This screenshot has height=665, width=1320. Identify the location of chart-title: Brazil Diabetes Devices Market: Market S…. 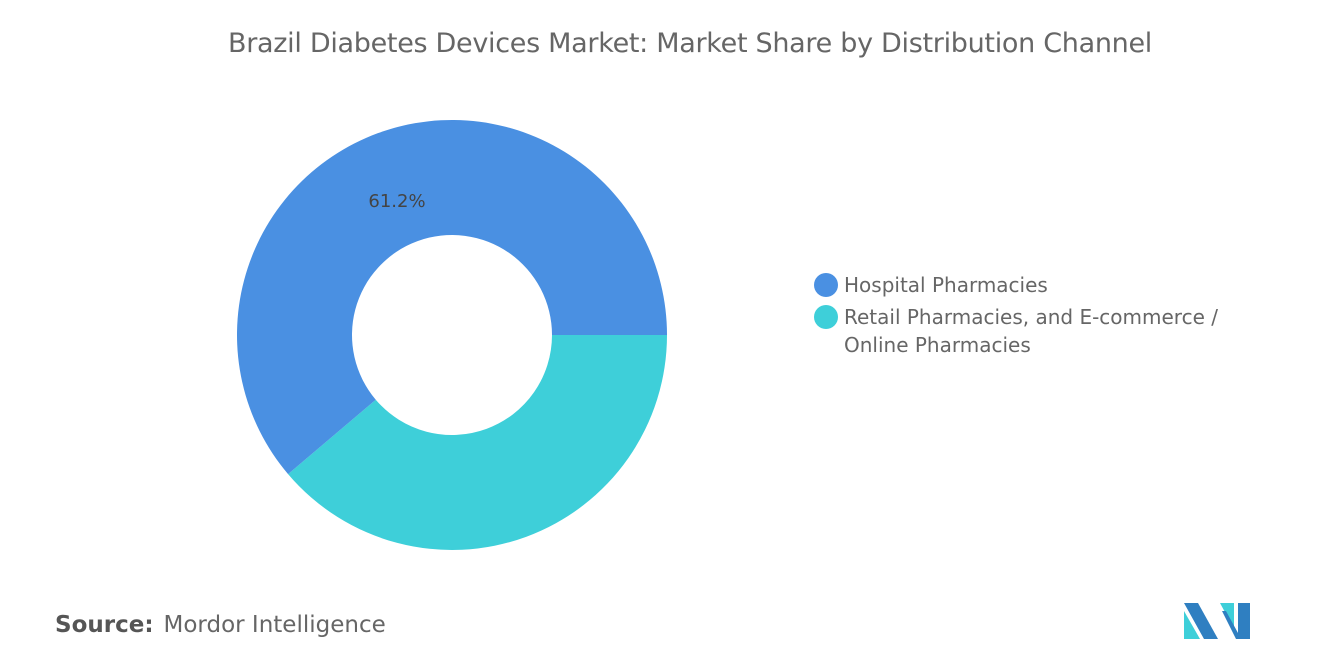
(690, 43).